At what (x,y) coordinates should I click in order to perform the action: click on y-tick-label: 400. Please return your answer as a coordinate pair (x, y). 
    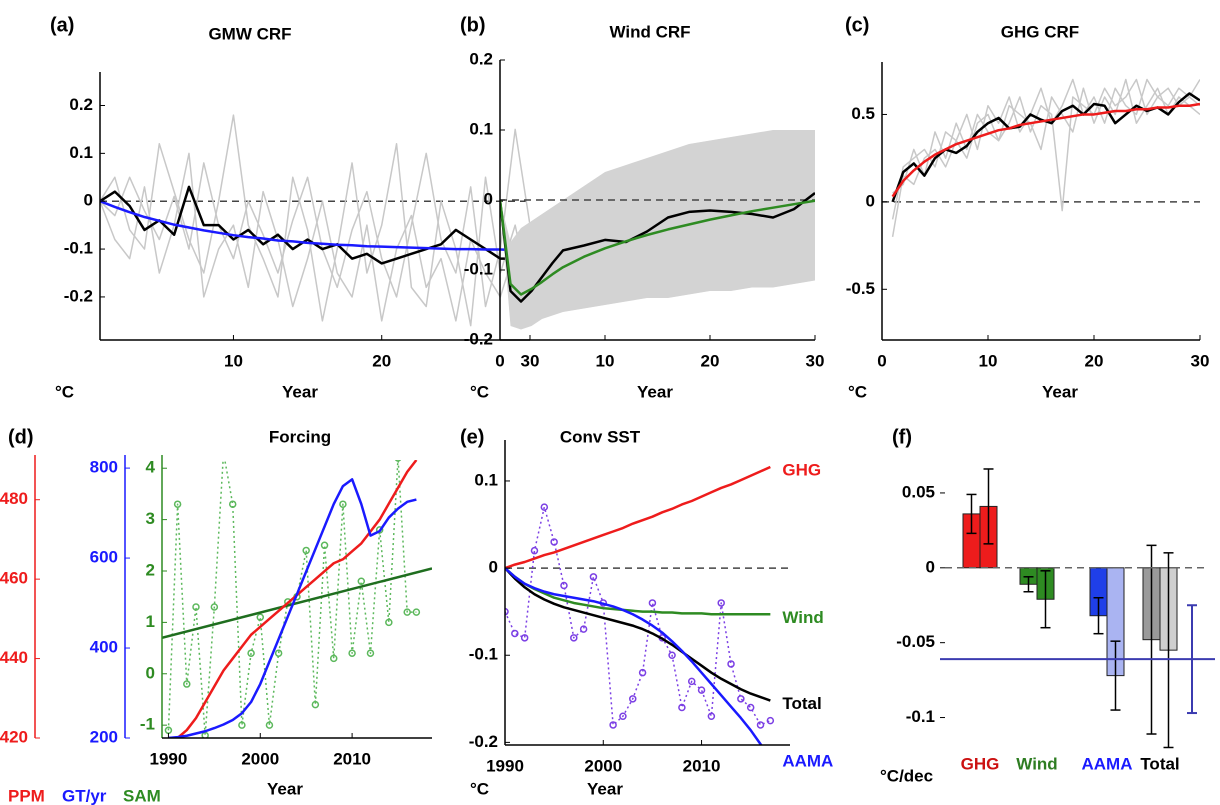
    Looking at the image, I should click on (104, 647).